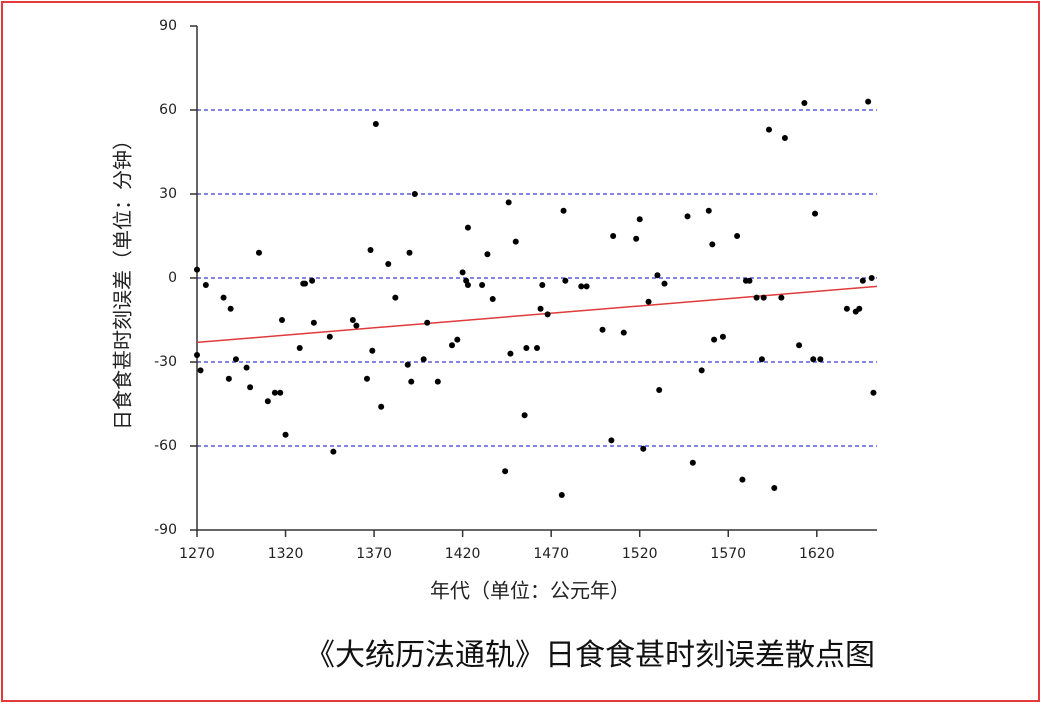  Describe the element at coordinates (817, 554) in the screenshot. I see `x-tick-label: 1620` at that location.